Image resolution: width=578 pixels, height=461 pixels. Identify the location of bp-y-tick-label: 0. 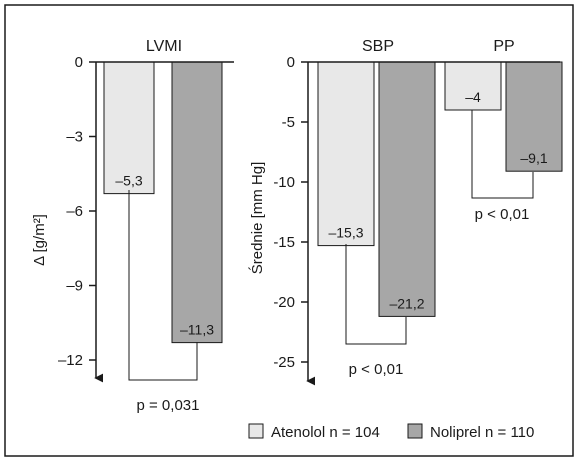
(291, 62).